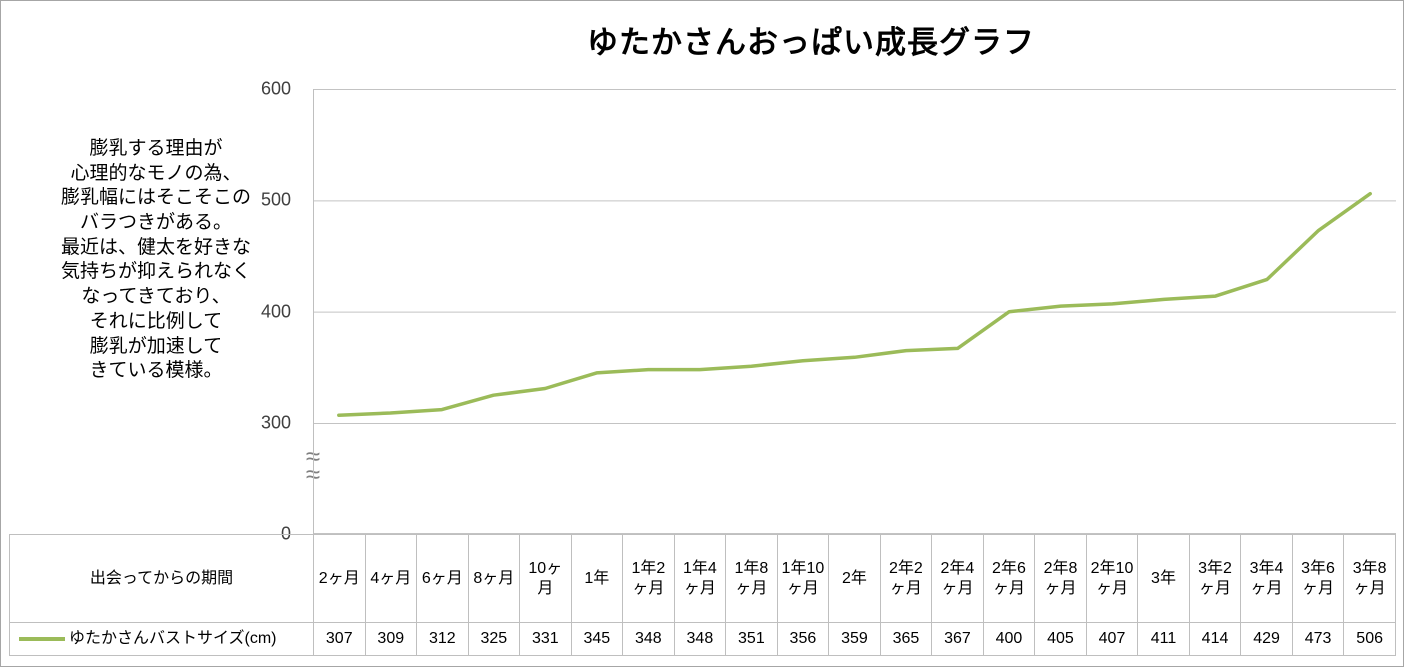  Describe the element at coordinates (1112, 578) in the screenshot. I see `period-cell: 2年10ヶ月` at that location.